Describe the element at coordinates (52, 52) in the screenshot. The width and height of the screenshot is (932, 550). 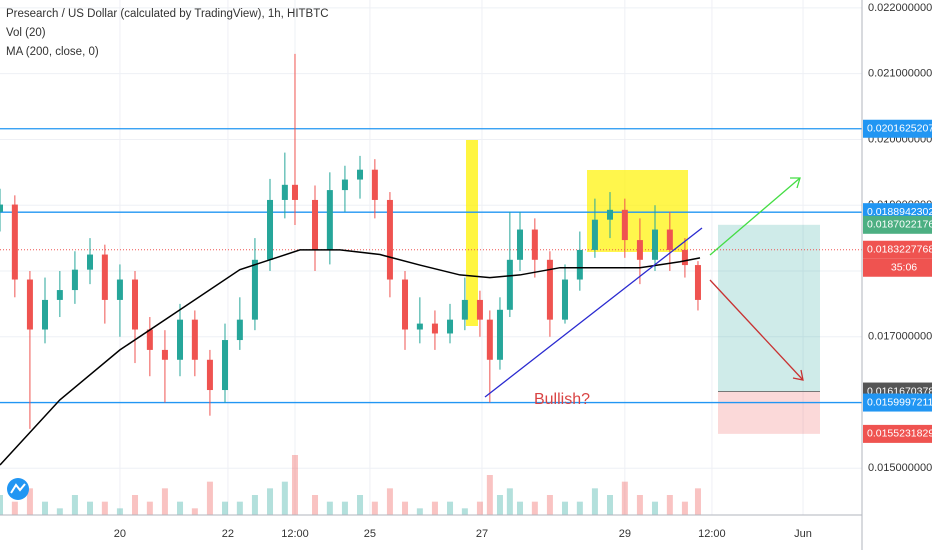
I see `indicator-label: MA (200, close, 0)` at that location.